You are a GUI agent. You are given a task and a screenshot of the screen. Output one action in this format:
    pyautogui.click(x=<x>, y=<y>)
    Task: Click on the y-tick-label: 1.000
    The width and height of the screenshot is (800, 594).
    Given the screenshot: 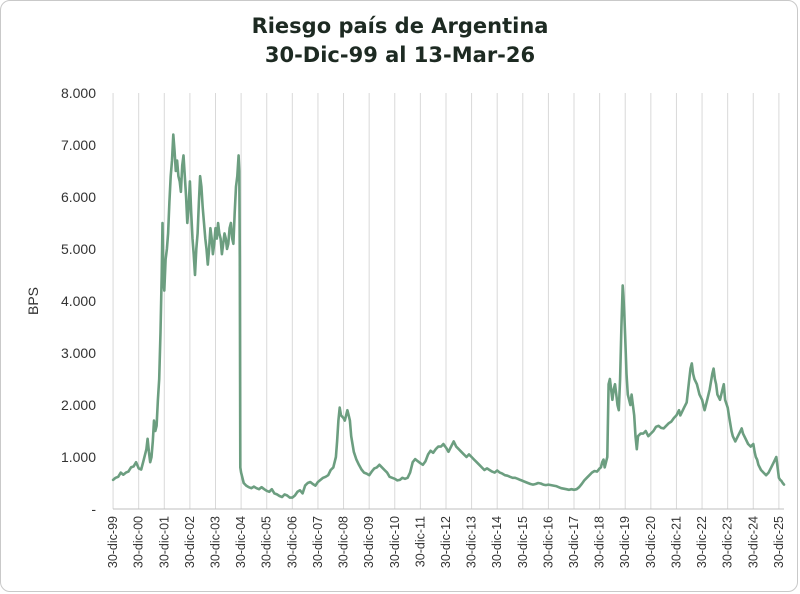 What is the action you would take?
    pyautogui.click(x=78, y=457)
    